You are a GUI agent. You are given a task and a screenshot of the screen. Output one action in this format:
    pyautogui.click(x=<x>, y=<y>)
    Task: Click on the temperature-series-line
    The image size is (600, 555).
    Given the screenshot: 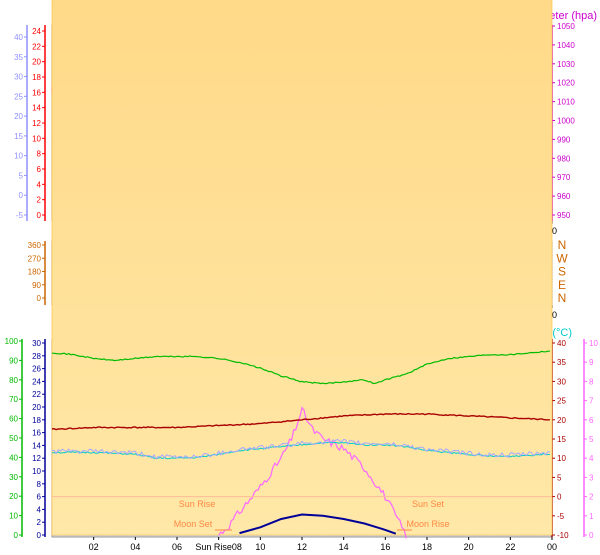 What is the action you would take?
    pyautogui.click(x=300, y=421)
    